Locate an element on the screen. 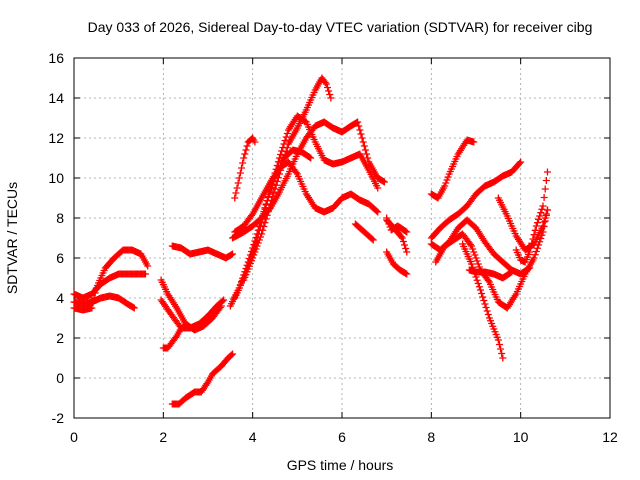  y-tick-label: 16 is located at coordinates (56, 58).